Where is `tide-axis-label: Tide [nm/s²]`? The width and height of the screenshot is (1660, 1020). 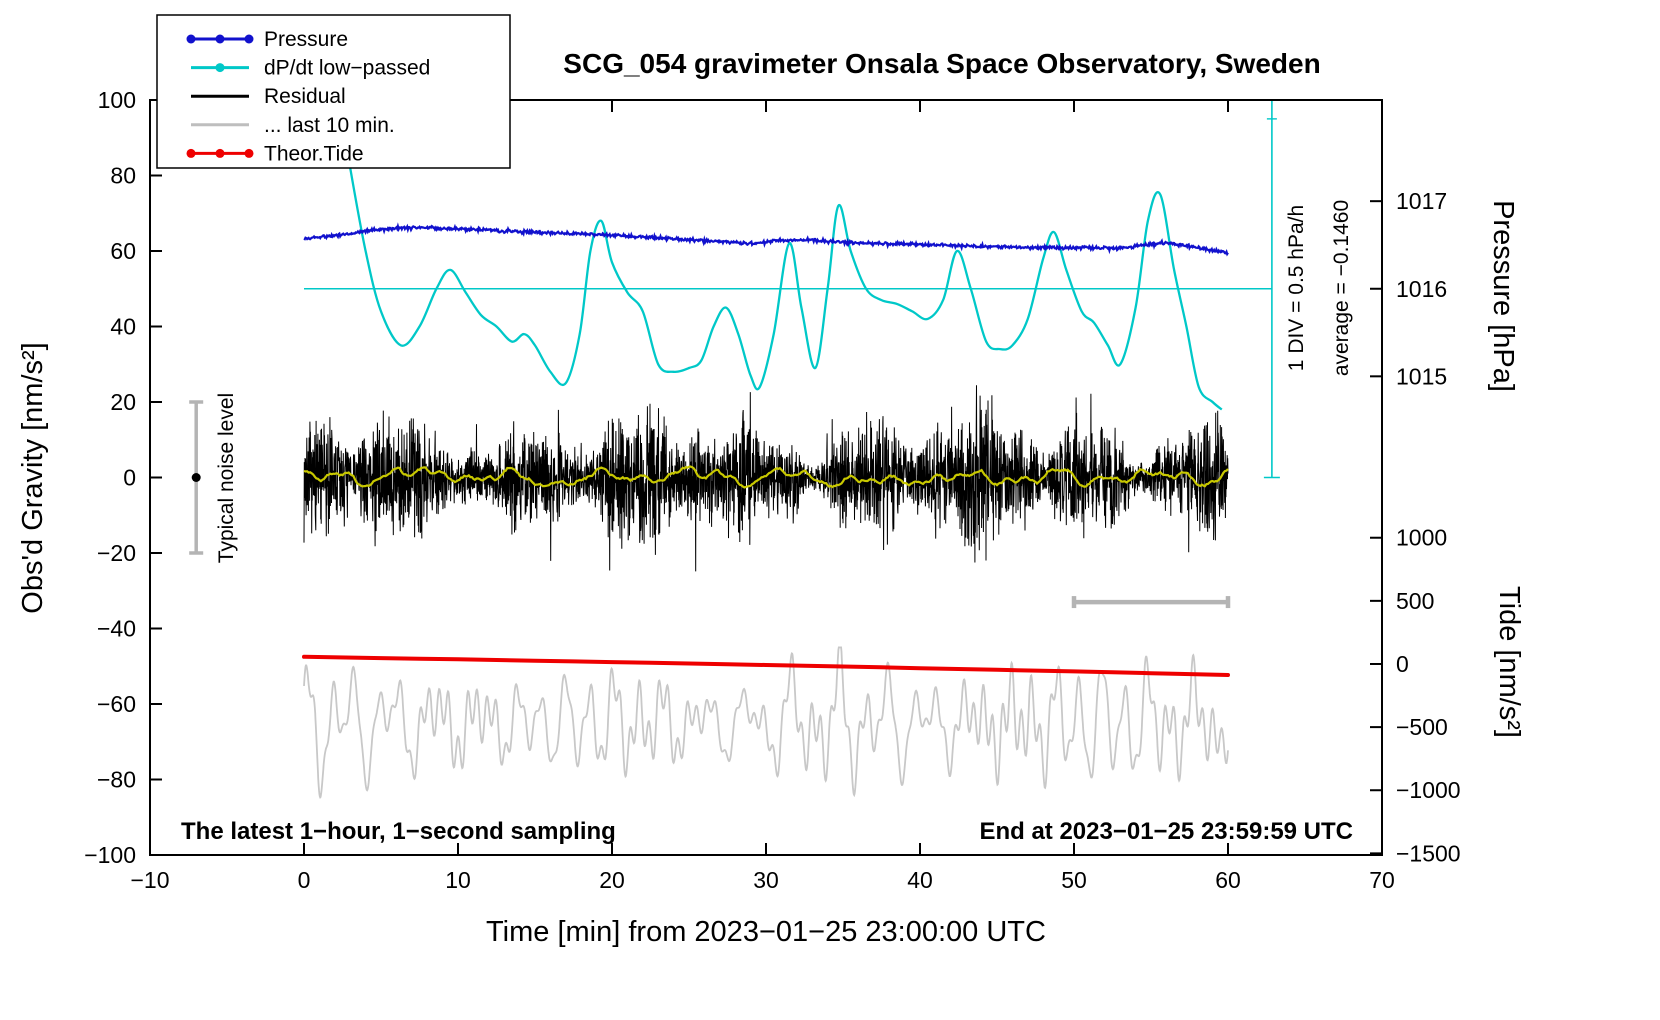
tide-axis-label: Tide [nm/s²] is located at coordinates (1509, 662).